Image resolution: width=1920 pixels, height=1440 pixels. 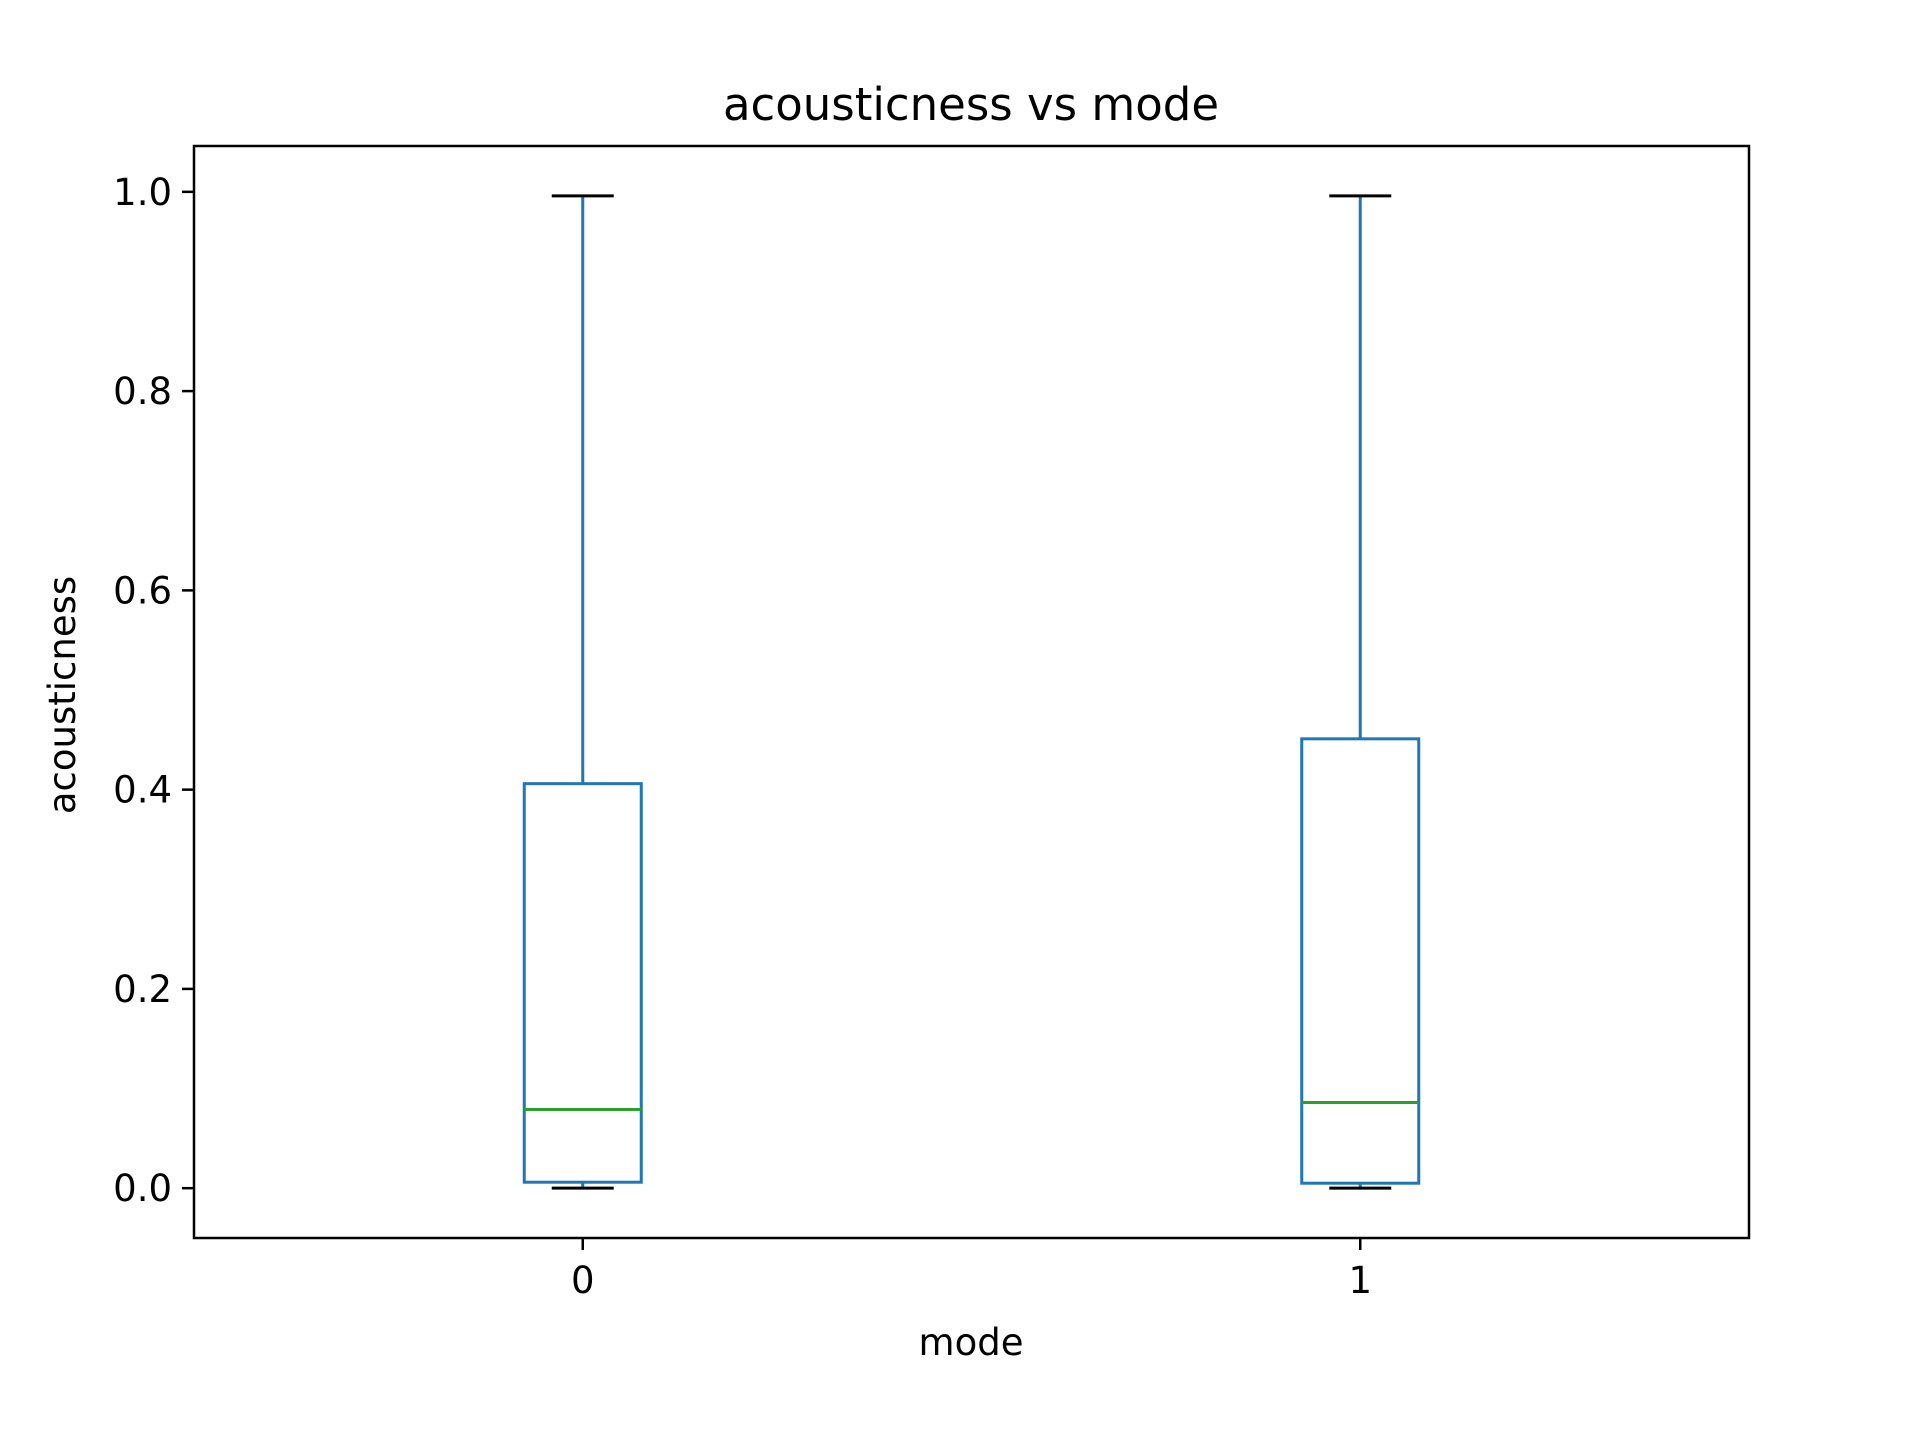 What do you see at coordinates (142, 1188) in the screenshot?
I see `y-tick-label: 0.0` at bounding box center [142, 1188].